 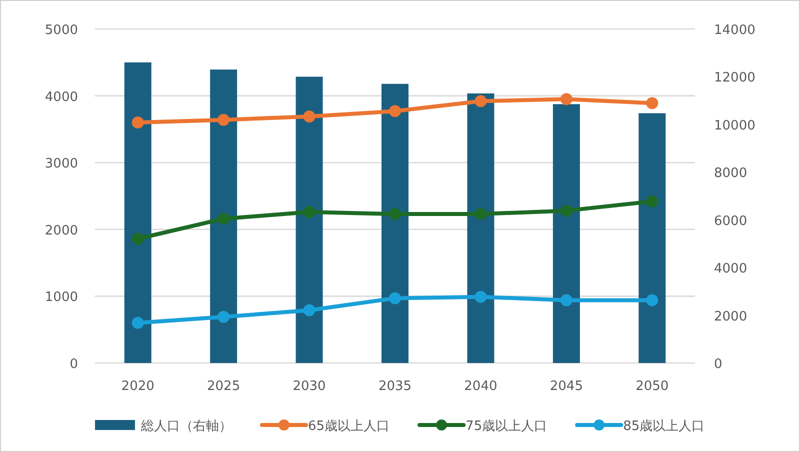 What do you see at coordinates (137, 386) in the screenshot?
I see `x-tick-label: 2020` at bounding box center [137, 386].